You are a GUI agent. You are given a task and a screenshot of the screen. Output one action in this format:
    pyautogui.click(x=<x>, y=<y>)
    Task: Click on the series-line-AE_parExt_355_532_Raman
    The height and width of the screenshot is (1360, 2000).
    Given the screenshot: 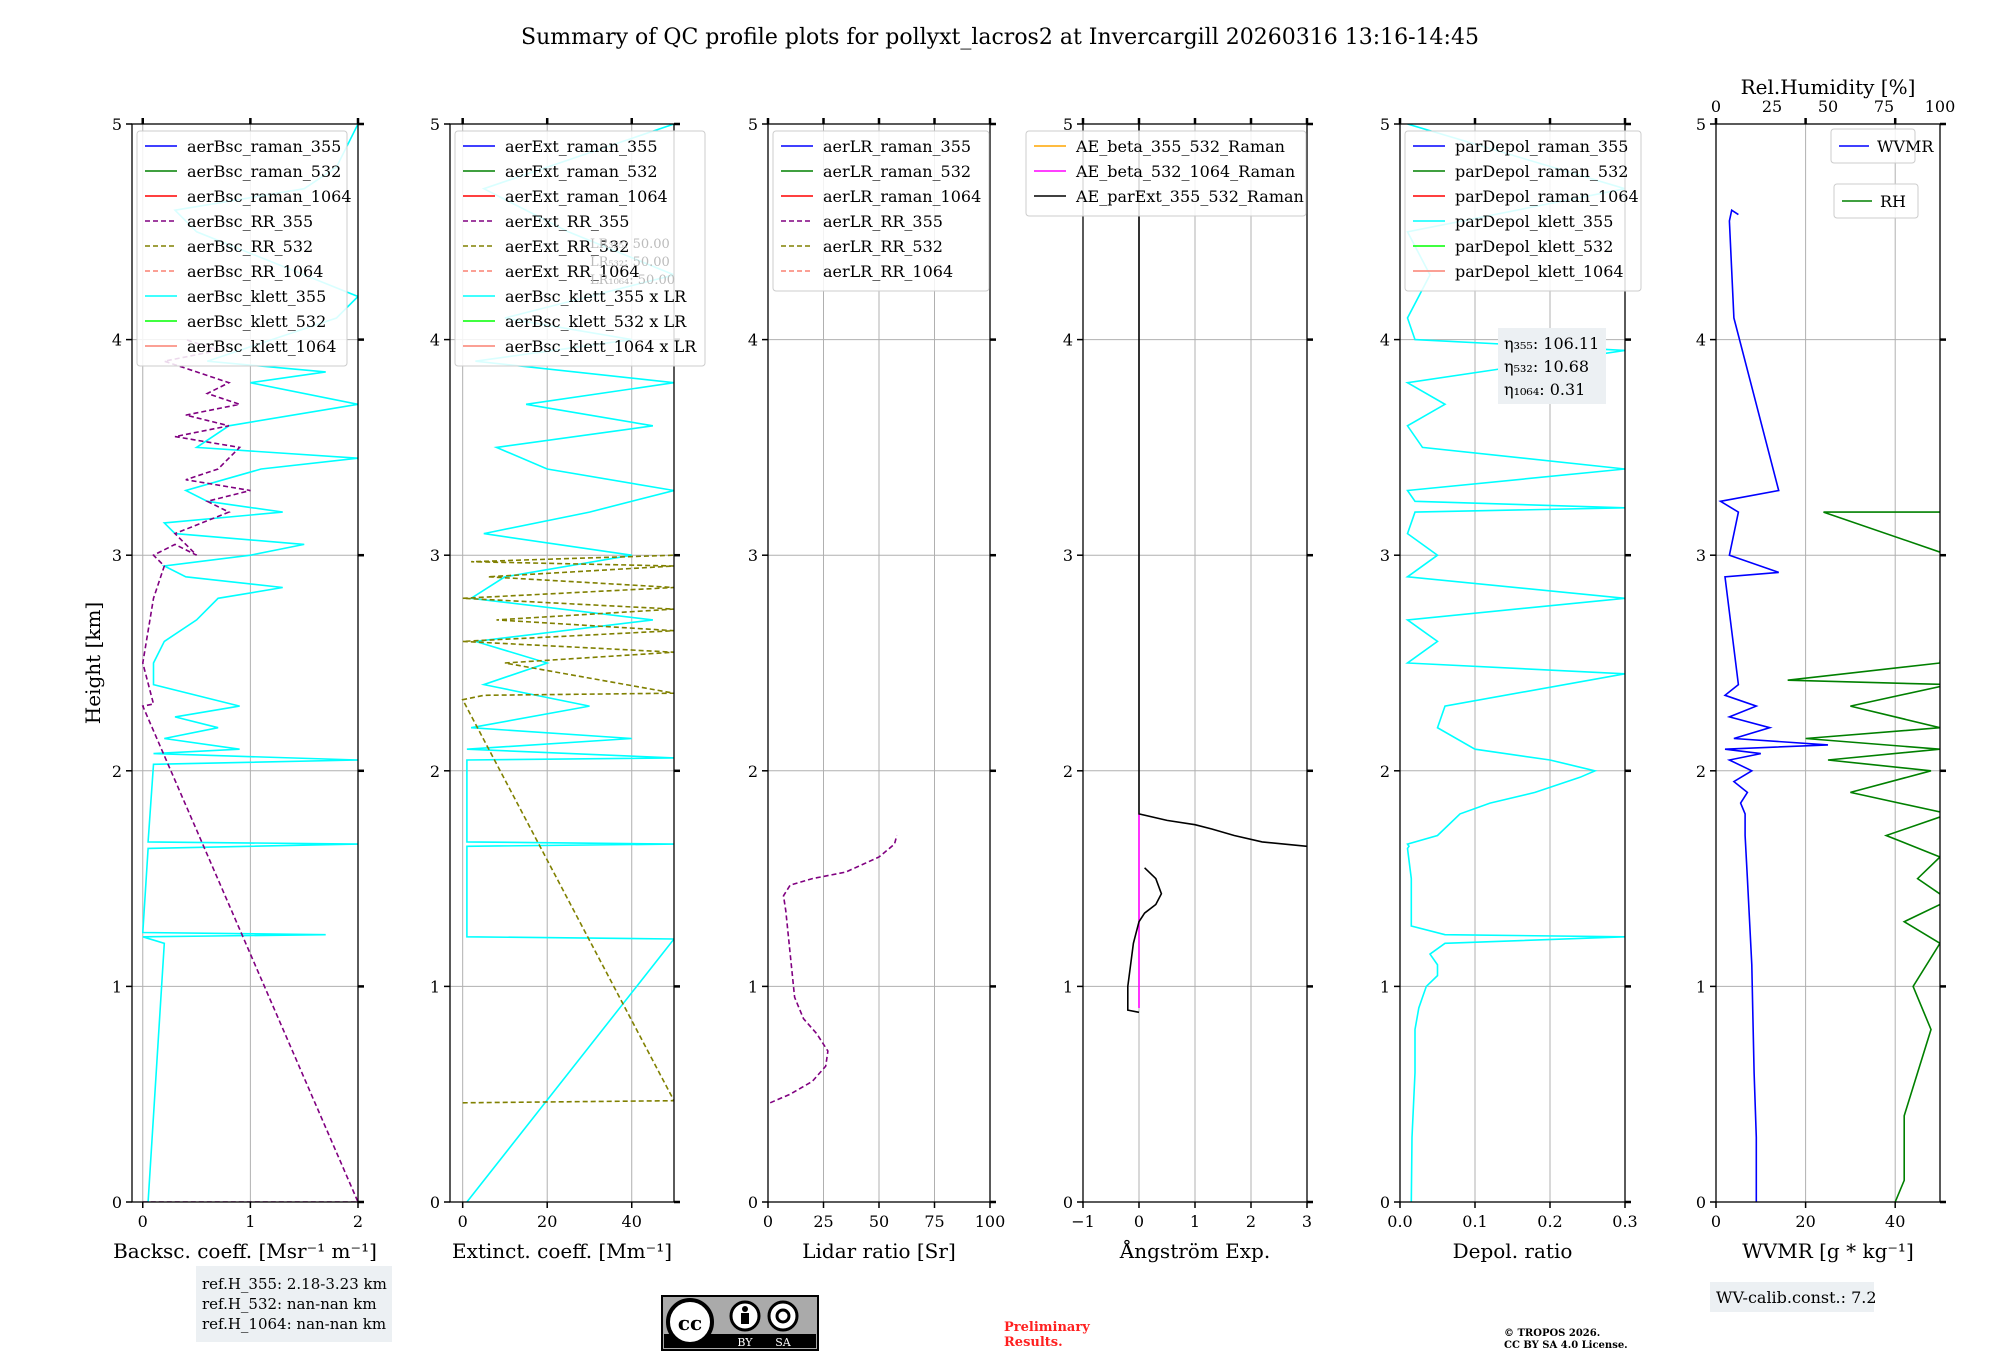 What is the action you would take?
    pyautogui.click(x=1222, y=486)
    